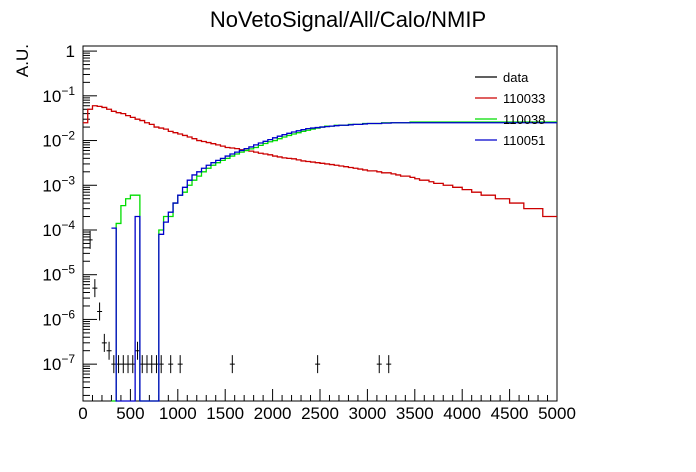 The height and width of the screenshot is (472, 696). I want to click on y-tick-label: 10⁻⁵, so click(58, 274).